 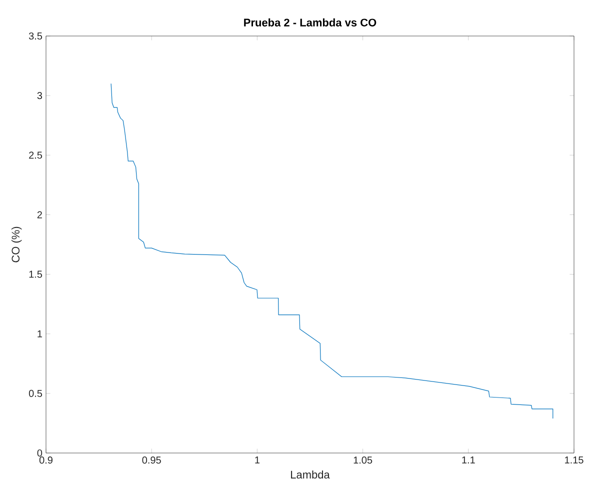 What do you see at coordinates (257, 460) in the screenshot?
I see `x-tick-label: 1` at bounding box center [257, 460].